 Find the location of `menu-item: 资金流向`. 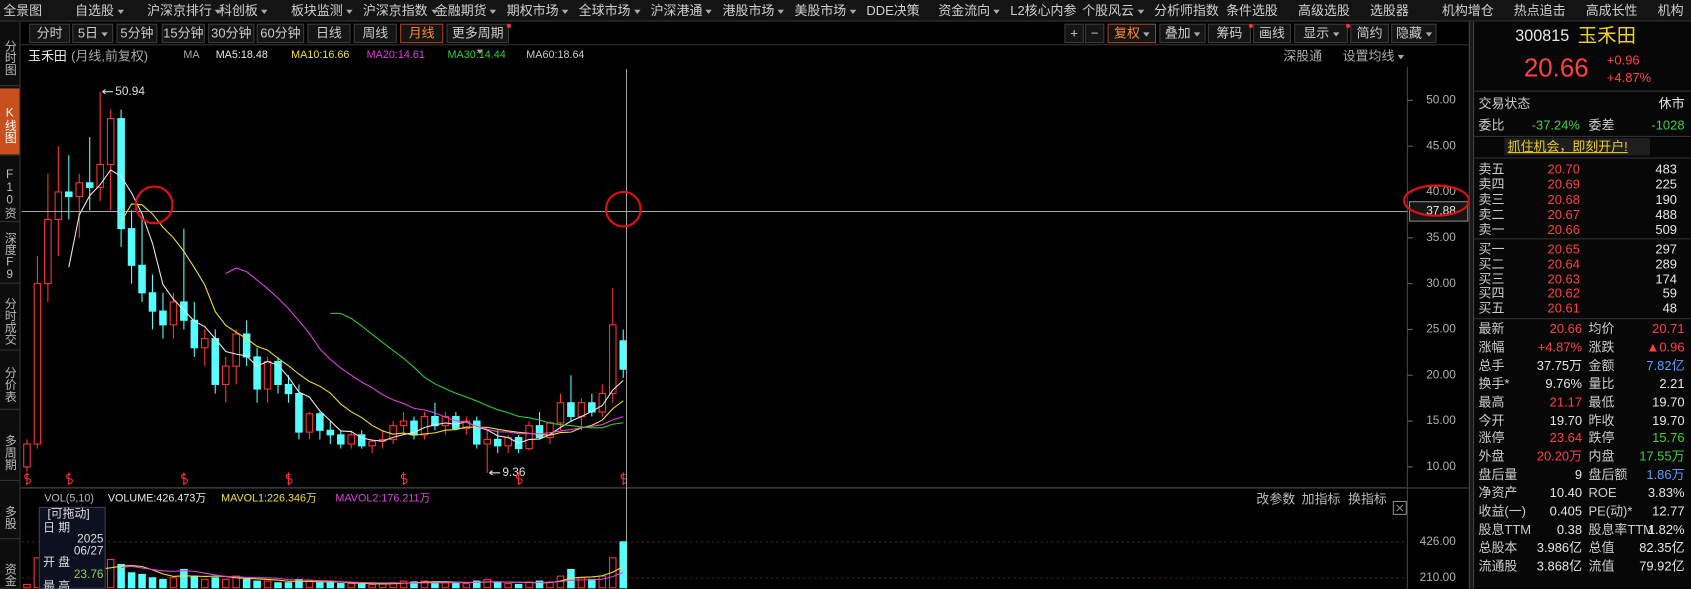

menu-item: 资金流向 is located at coordinates (968, 10).